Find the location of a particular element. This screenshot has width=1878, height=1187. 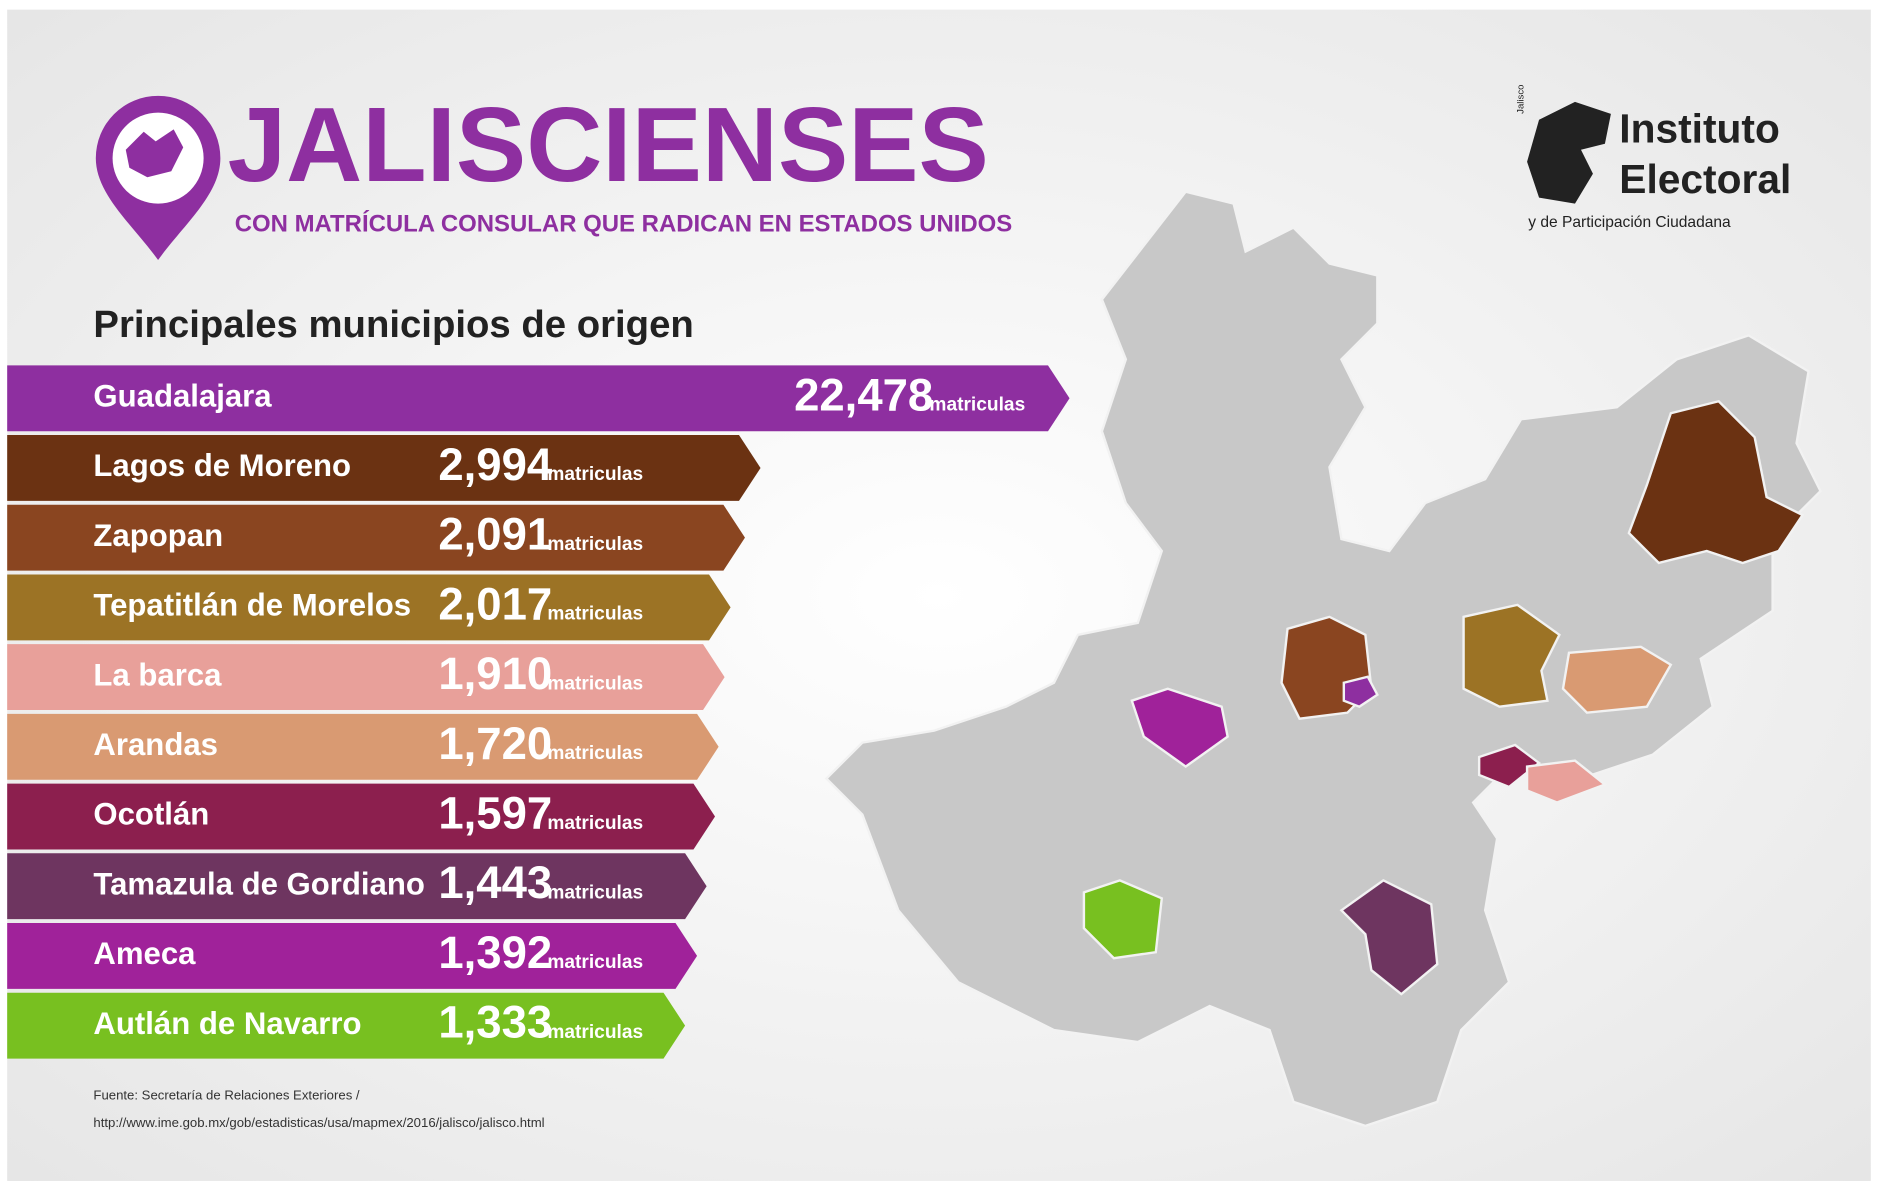

row-value: 1,720 is located at coordinates (495, 743).